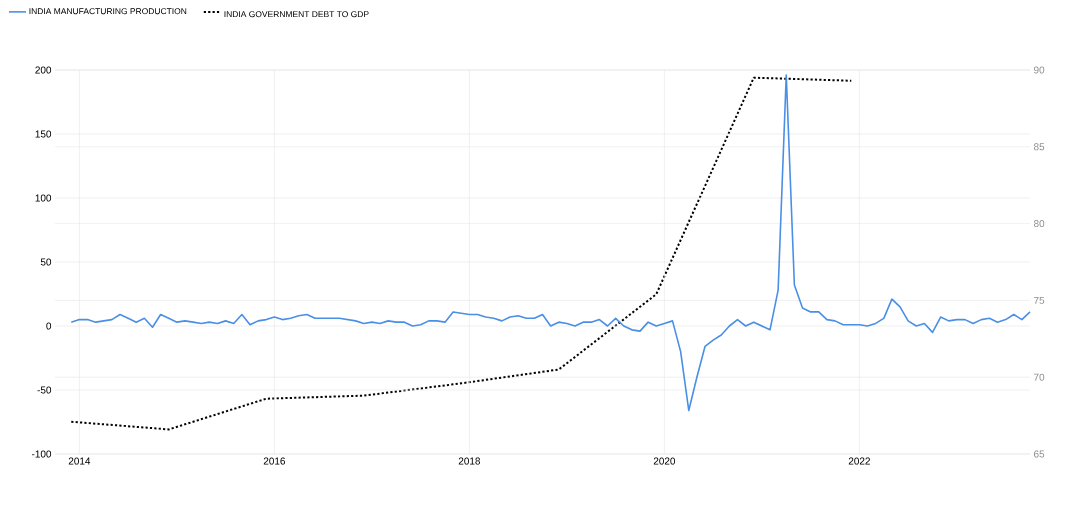  Describe the element at coordinates (79, 461) in the screenshot. I see `x-tick-label: 2014` at that location.